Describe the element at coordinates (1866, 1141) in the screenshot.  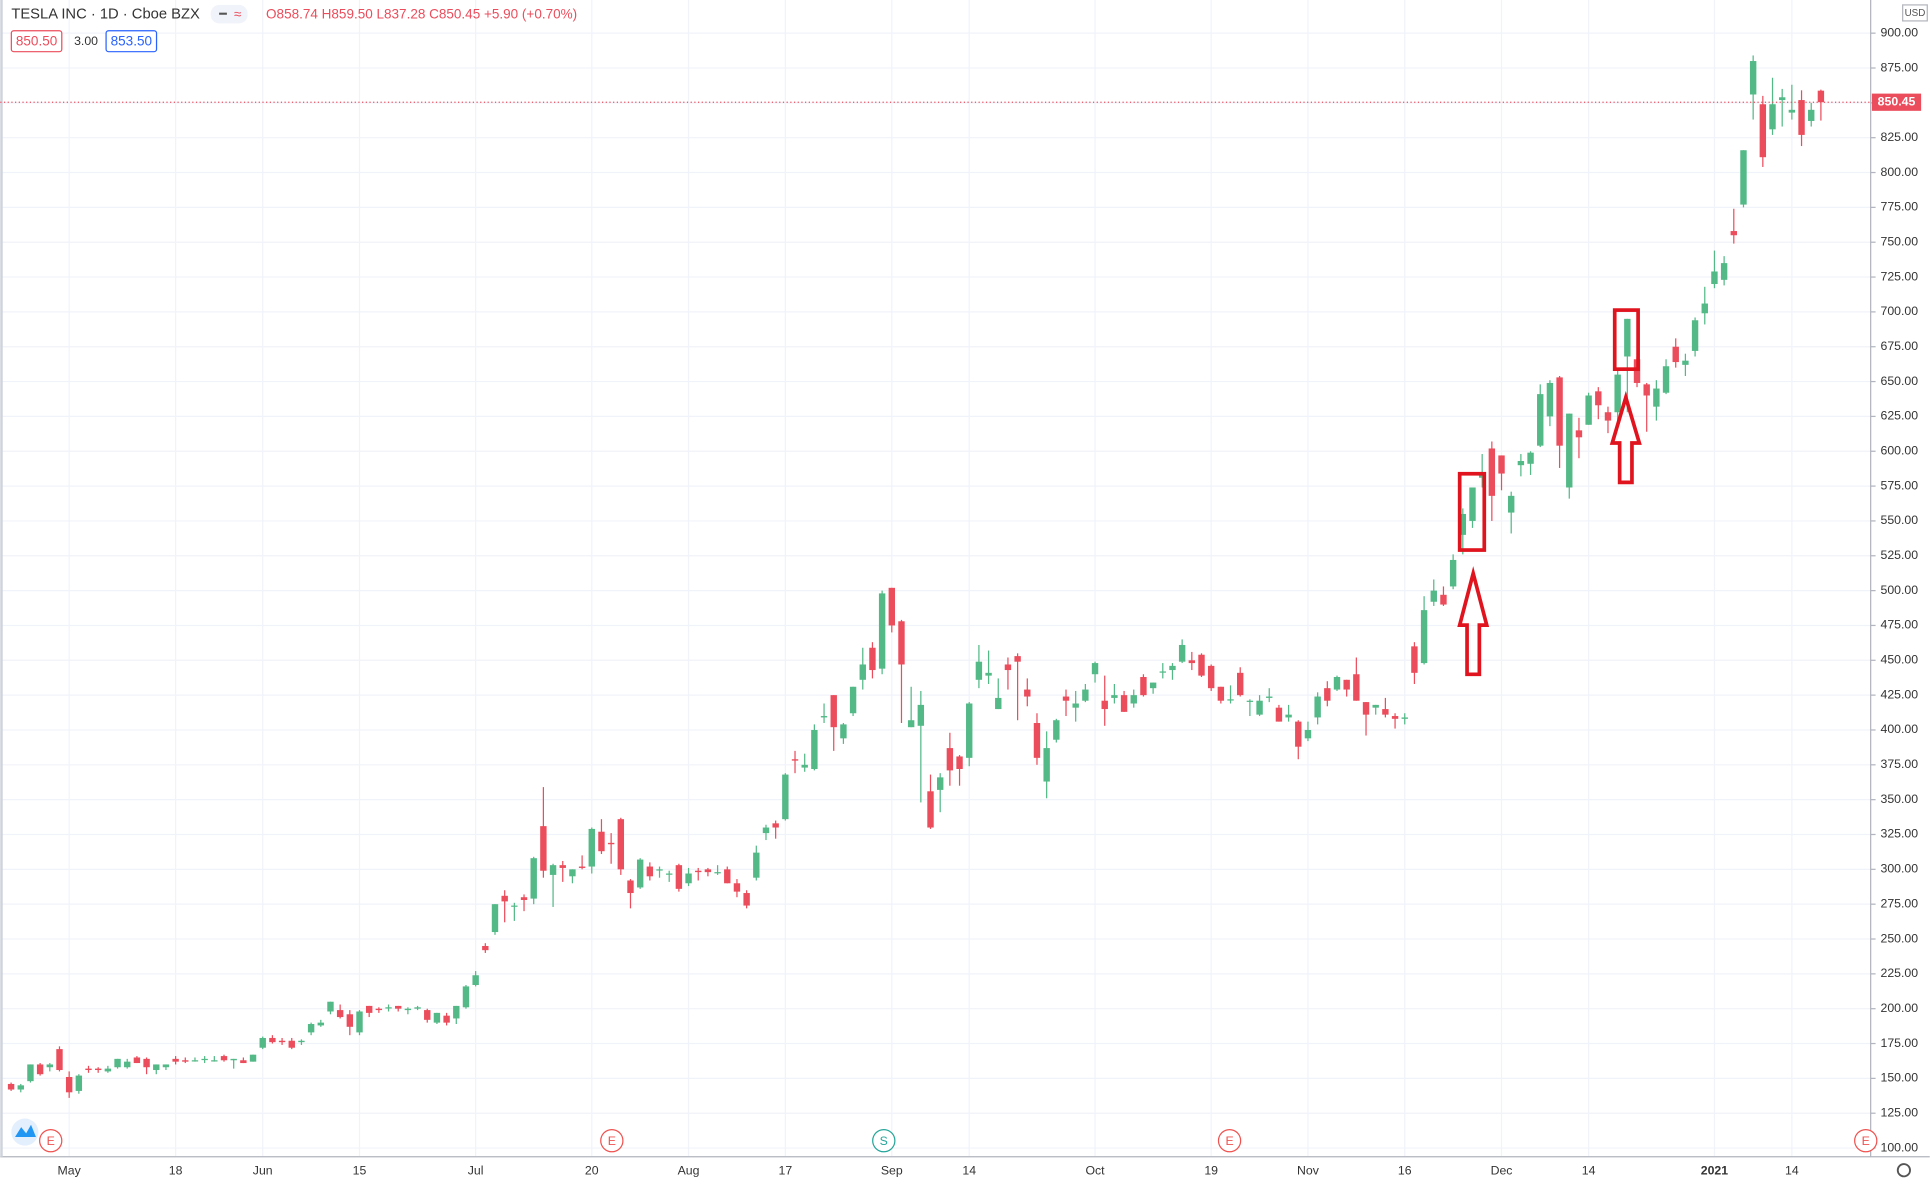
I see `event-marker` at that location.